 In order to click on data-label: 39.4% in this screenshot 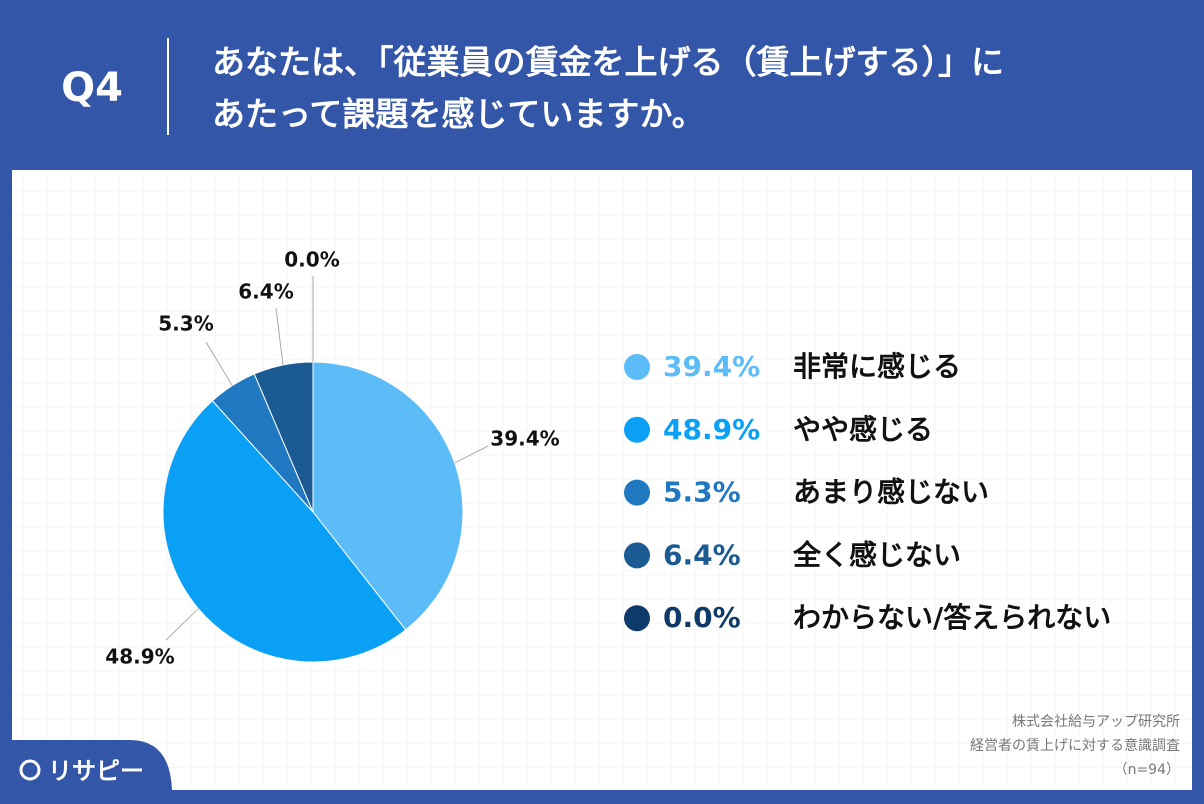, I will do `click(524, 439)`.